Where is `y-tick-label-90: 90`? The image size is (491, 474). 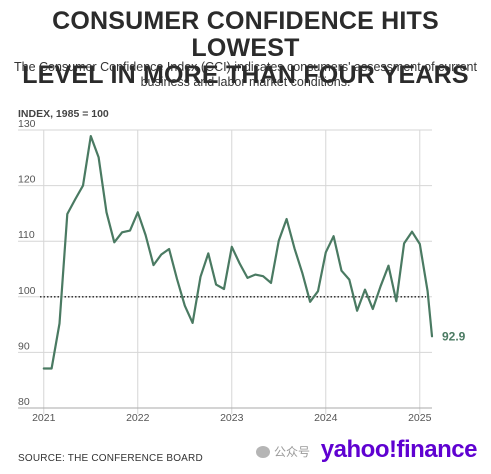
y-tick-label-90: 90 is located at coordinates (24, 346).